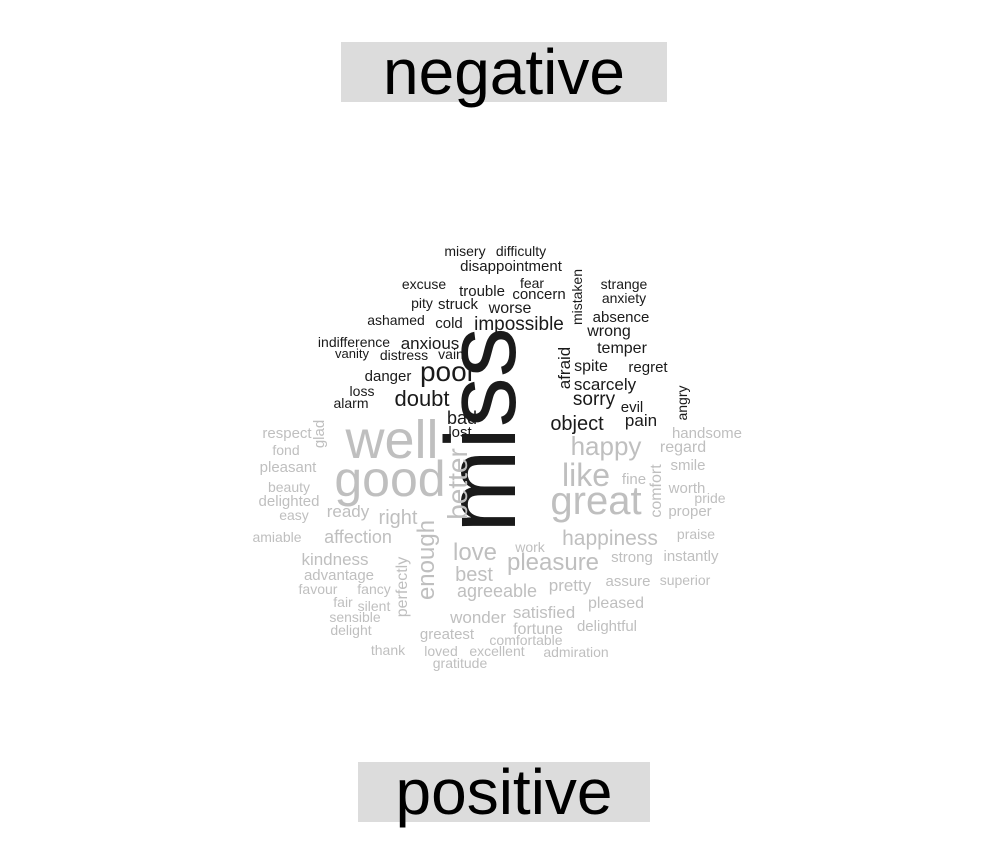 This screenshot has height=864, width=1008. I want to click on word-positive-thank: thank, so click(388, 650).